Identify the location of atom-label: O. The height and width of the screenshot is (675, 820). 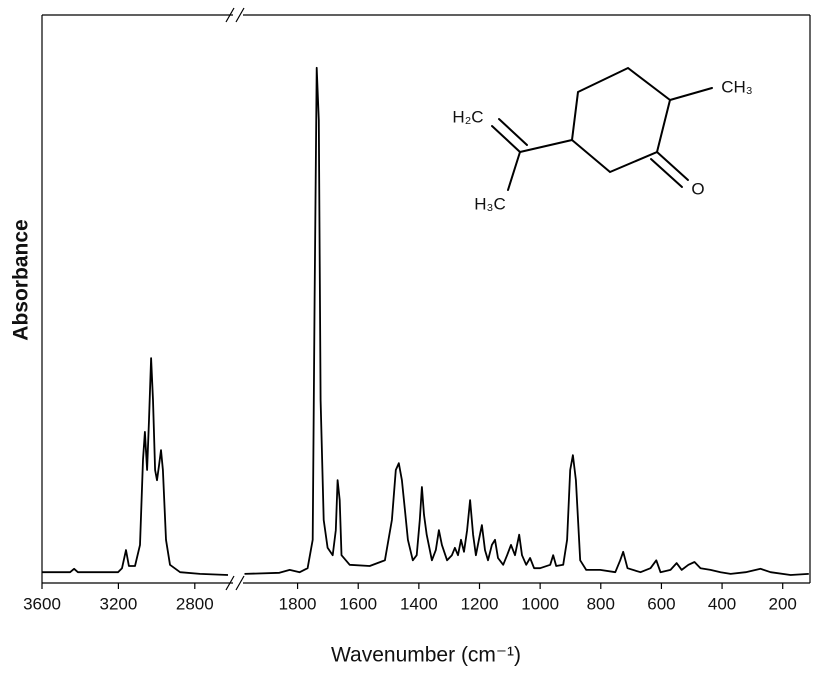
(697, 188).